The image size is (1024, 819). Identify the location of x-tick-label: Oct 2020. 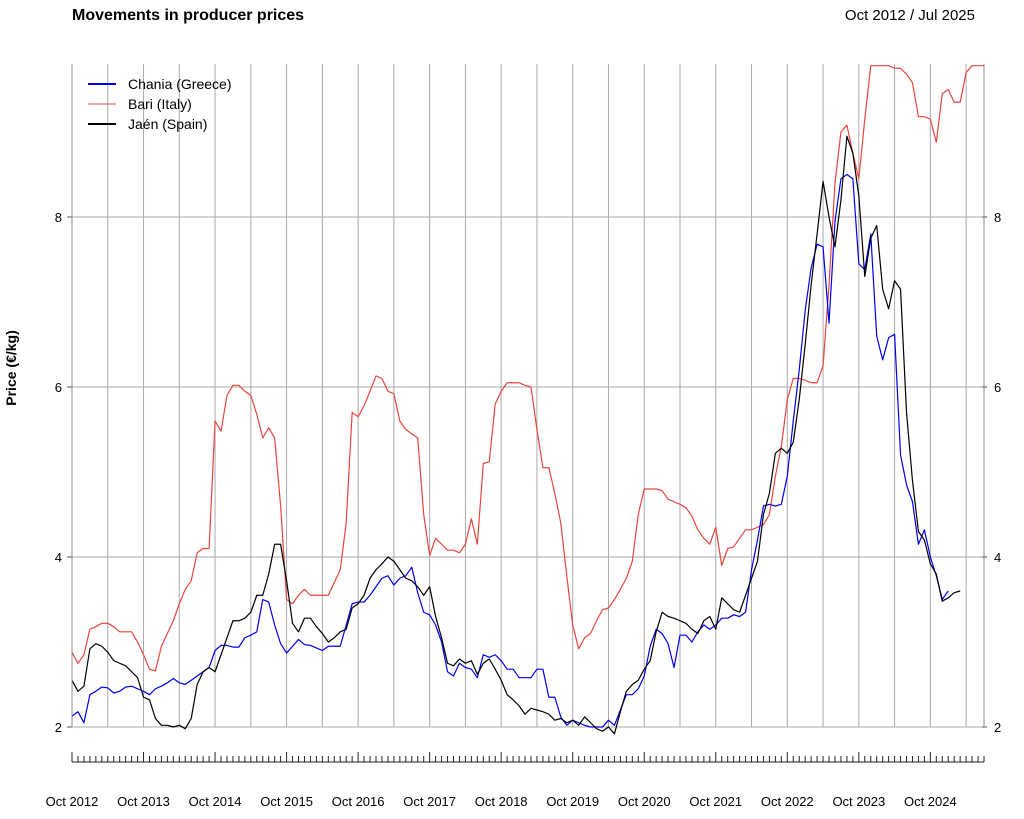
(644, 801).